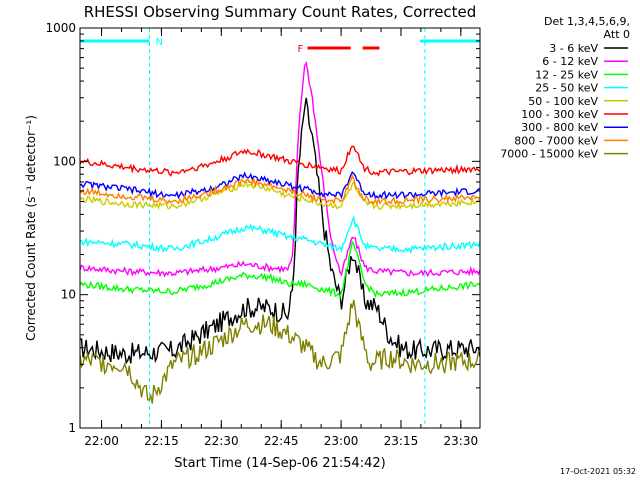  What do you see at coordinates (158, 42) in the screenshot?
I see `flag-label-N: N` at bounding box center [158, 42].